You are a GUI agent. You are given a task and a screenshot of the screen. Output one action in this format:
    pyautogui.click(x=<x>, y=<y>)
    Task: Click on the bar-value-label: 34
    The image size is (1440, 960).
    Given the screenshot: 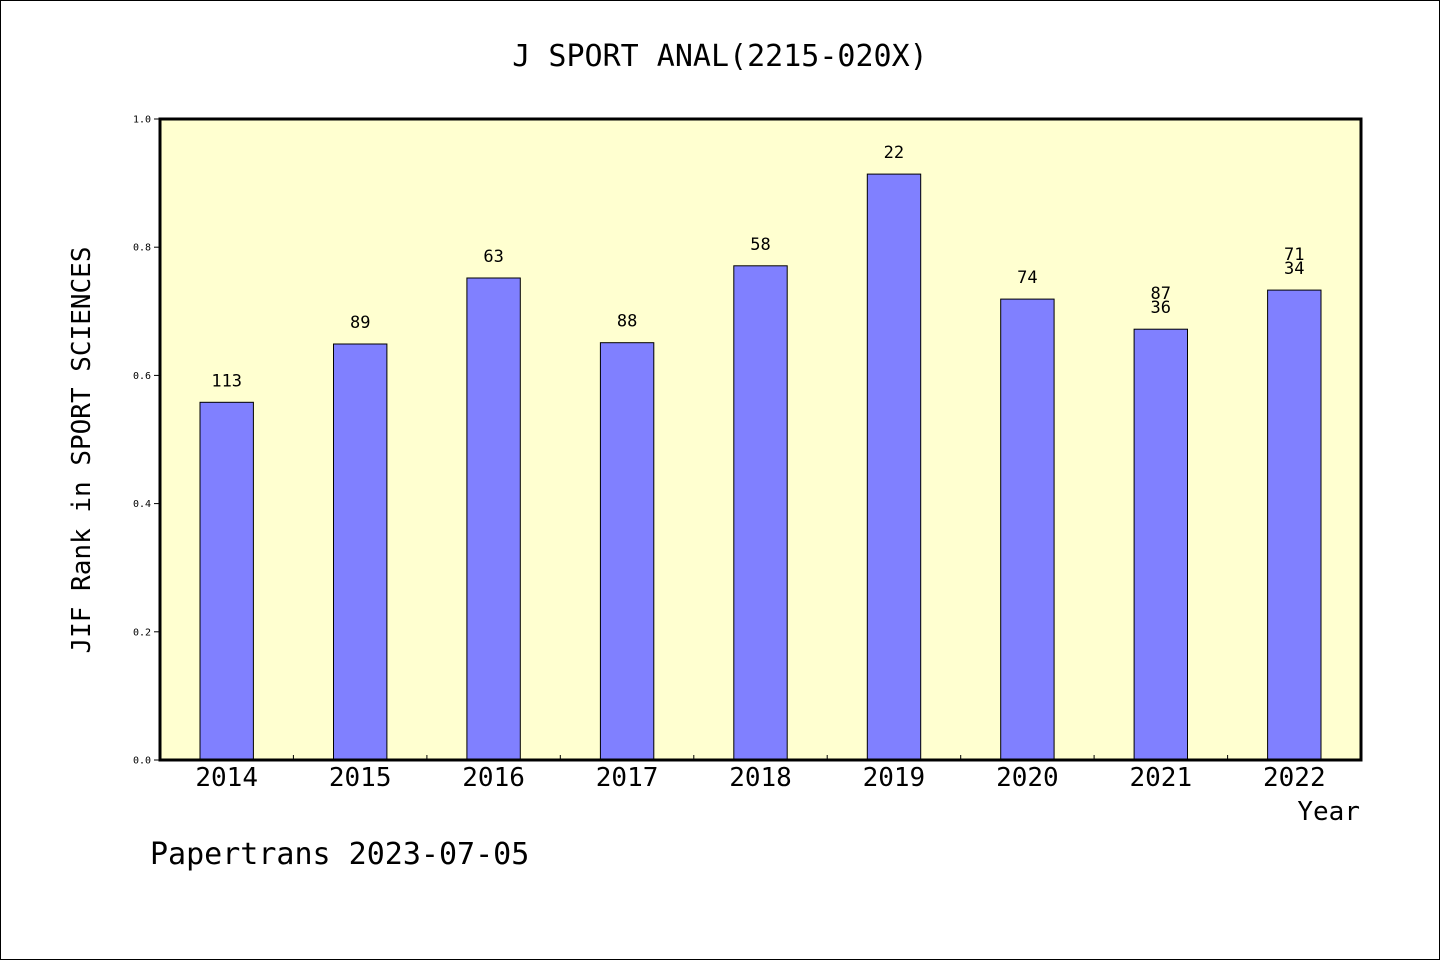 What is the action you would take?
    pyautogui.click(x=1294, y=269)
    